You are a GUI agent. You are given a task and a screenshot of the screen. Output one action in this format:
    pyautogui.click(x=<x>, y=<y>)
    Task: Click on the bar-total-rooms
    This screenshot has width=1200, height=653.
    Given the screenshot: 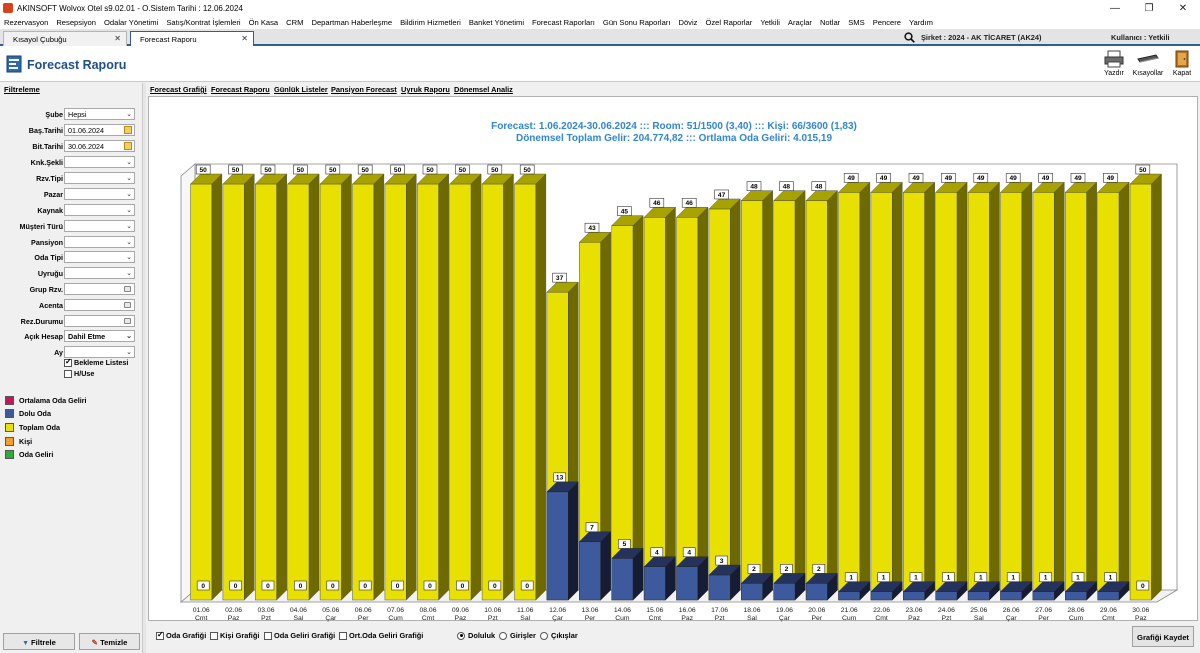 What is the action you would take?
    pyautogui.click(x=719, y=404)
    